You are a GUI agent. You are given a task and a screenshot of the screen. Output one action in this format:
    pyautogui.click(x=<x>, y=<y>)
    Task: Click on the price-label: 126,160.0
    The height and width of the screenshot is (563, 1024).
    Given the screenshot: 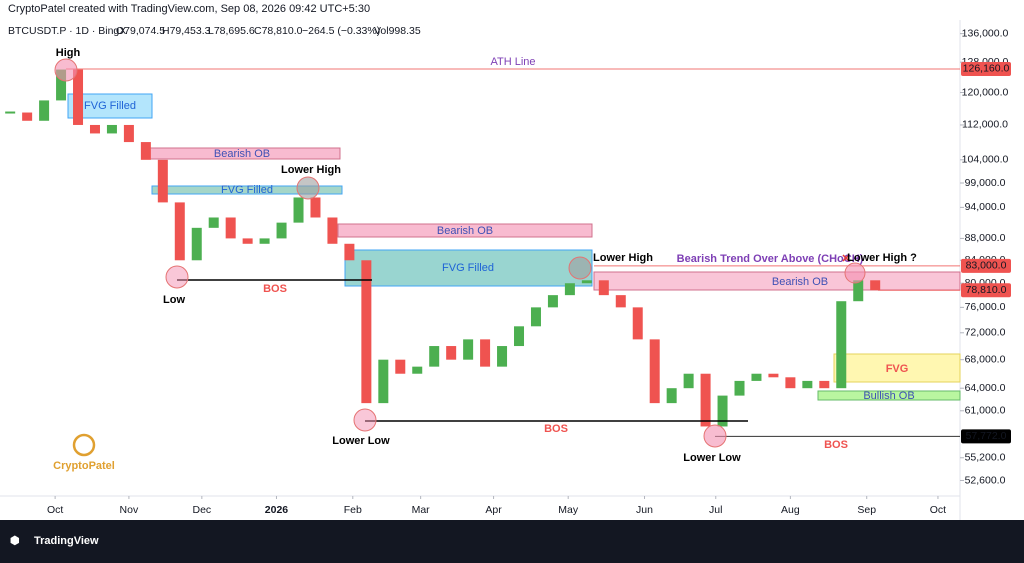 What is the action you would take?
    pyautogui.click(x=986, y=69)
    